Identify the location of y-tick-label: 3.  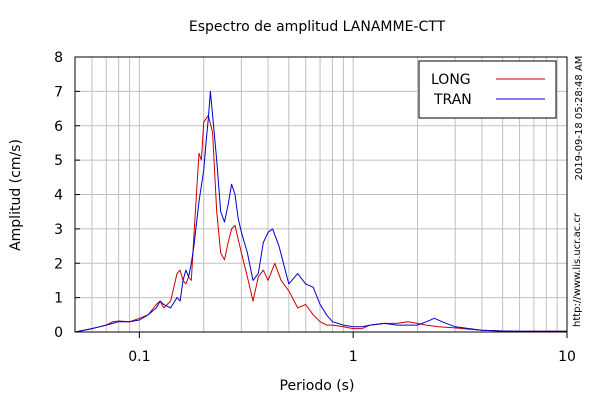
(58, 230).